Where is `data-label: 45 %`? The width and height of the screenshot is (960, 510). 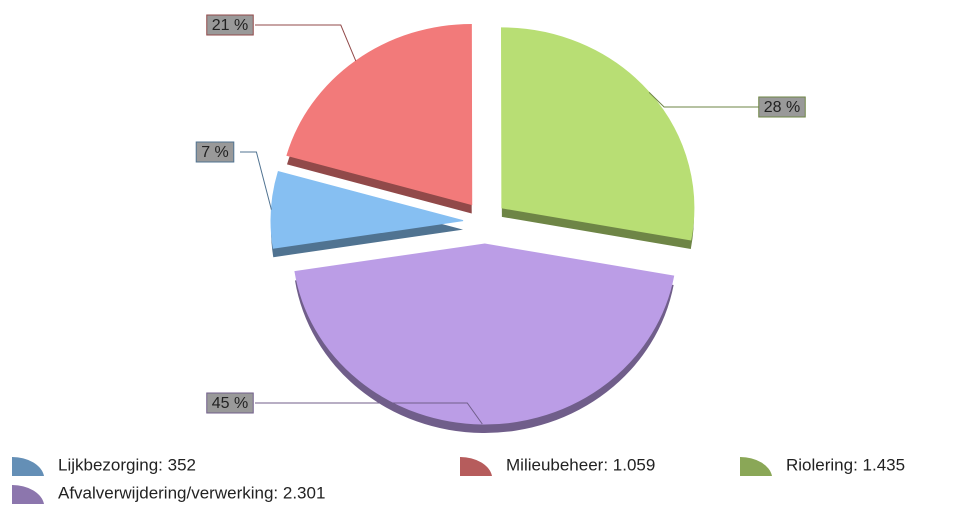
data-label: 45 % is located at coordinates (230, 403).